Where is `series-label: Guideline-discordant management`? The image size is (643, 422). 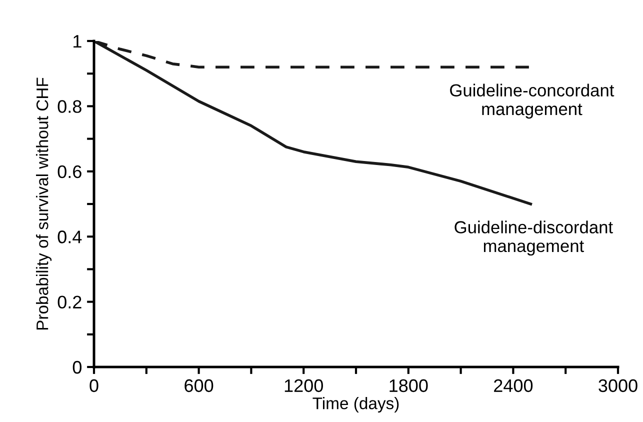 series-label: Guideline-discordant management is located at coordinates (533, 238).